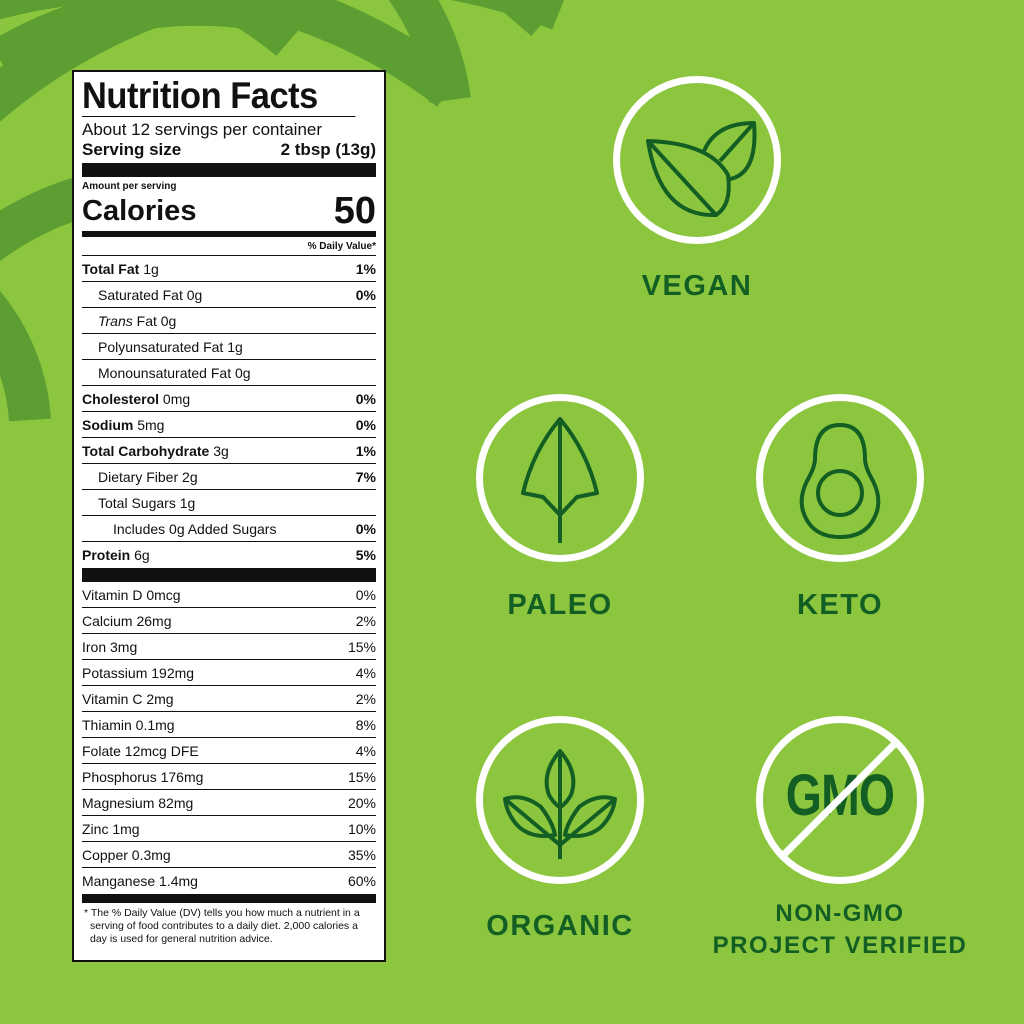 This screenshot has height=1024, width=1024. Describe the element at coordinates (229, 647) in the screenshot. I see `vitamin-row: Iron 3mg 15%` at that location.